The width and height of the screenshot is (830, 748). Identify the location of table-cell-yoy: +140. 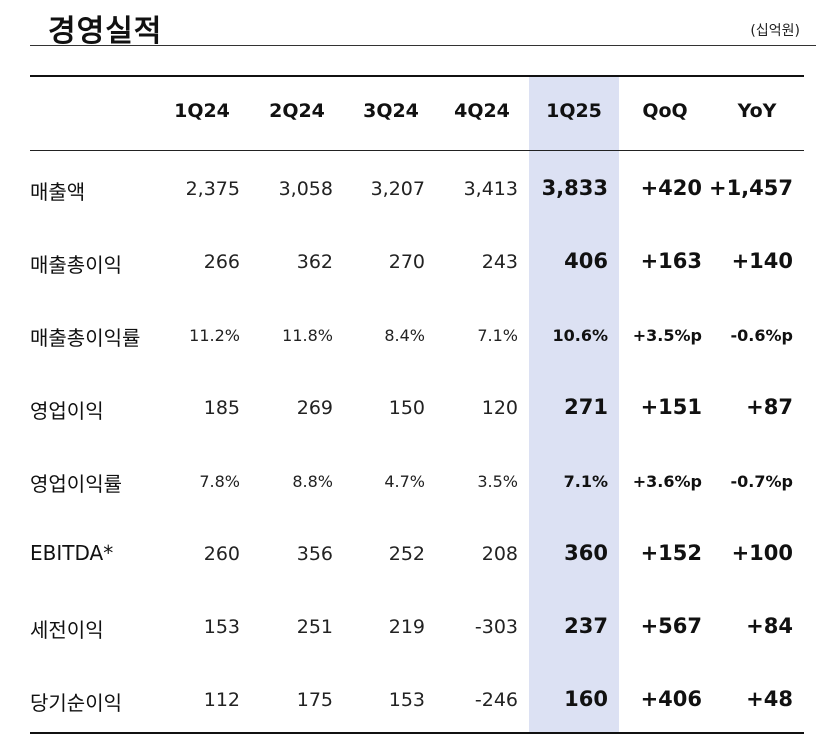
(762, 261).